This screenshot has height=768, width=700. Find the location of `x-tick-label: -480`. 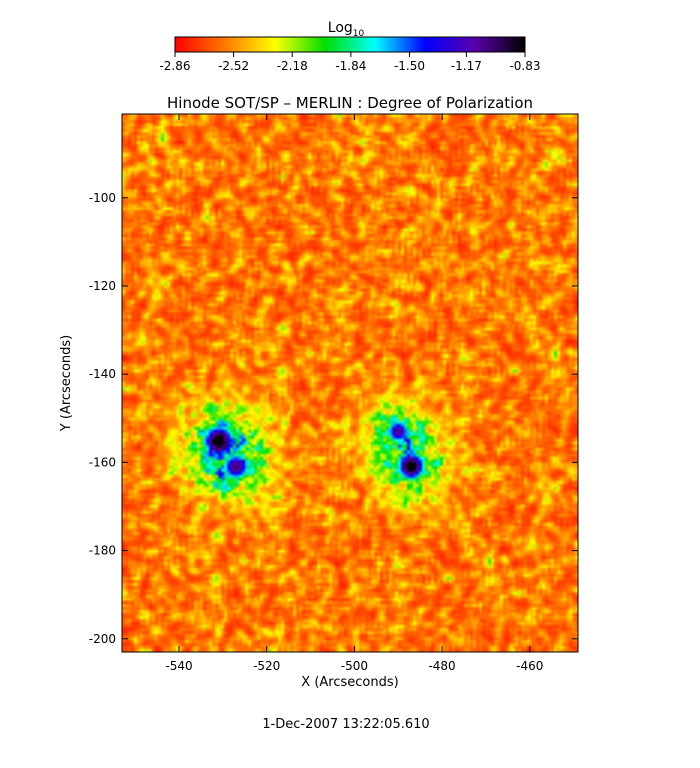

x-tick-label: -480 is located at coordinates (441, 666).